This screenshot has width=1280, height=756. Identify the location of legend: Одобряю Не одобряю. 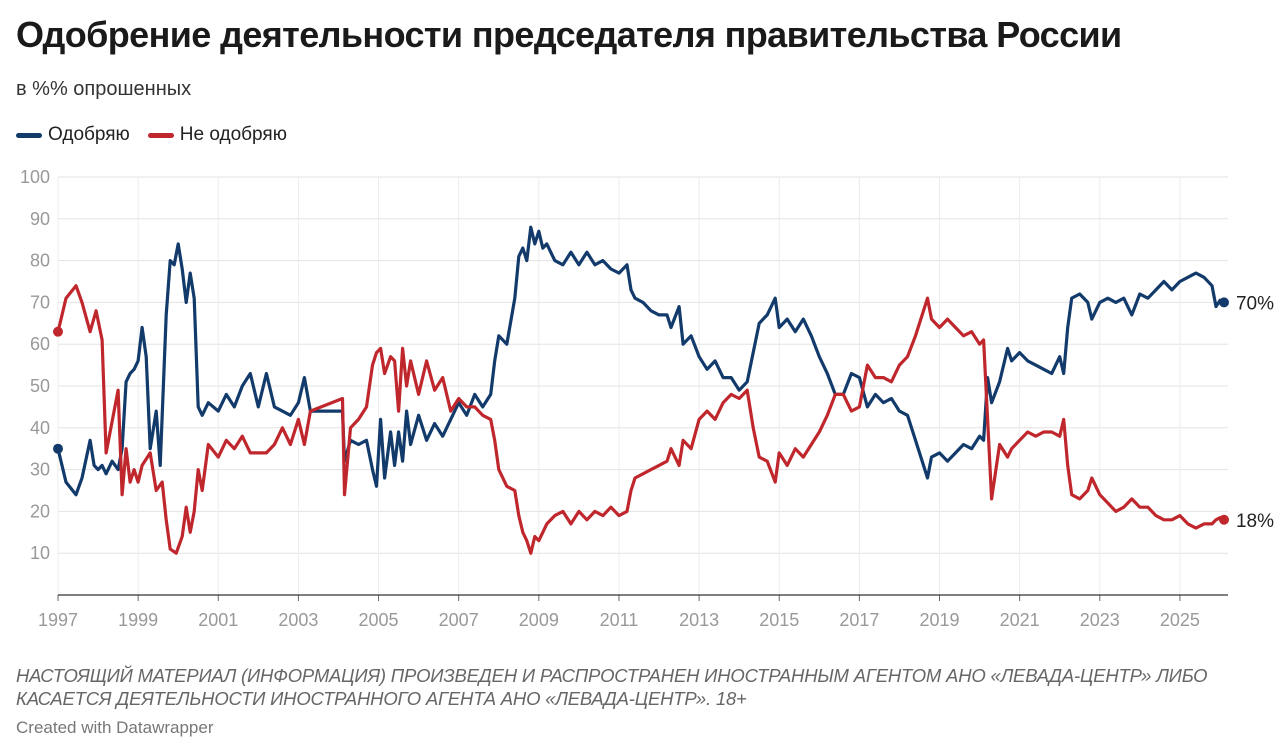
(151, 135).